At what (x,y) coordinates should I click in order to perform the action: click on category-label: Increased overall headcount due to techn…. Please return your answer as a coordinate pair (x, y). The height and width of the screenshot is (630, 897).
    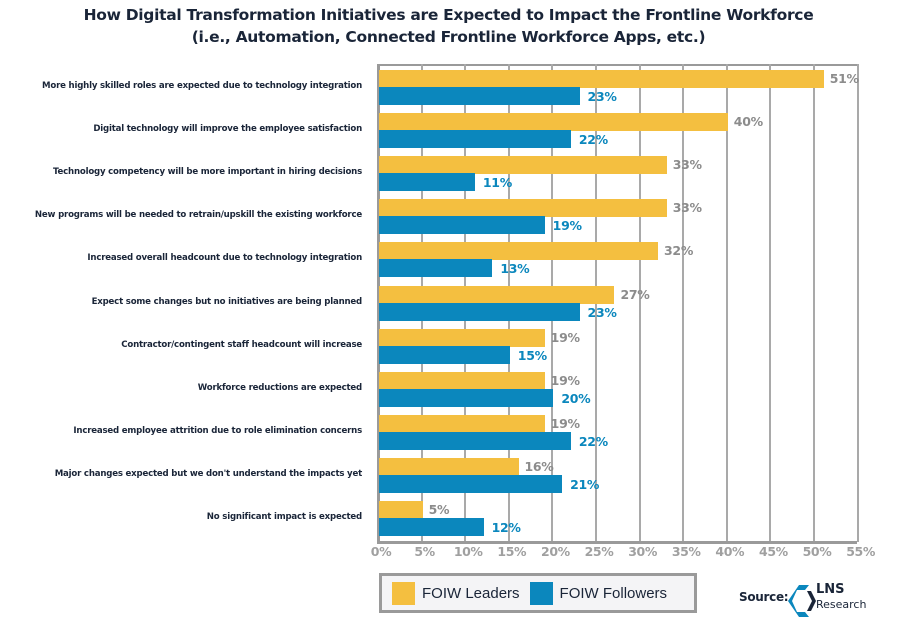
    Looking at the image, I should click on (224, 258).